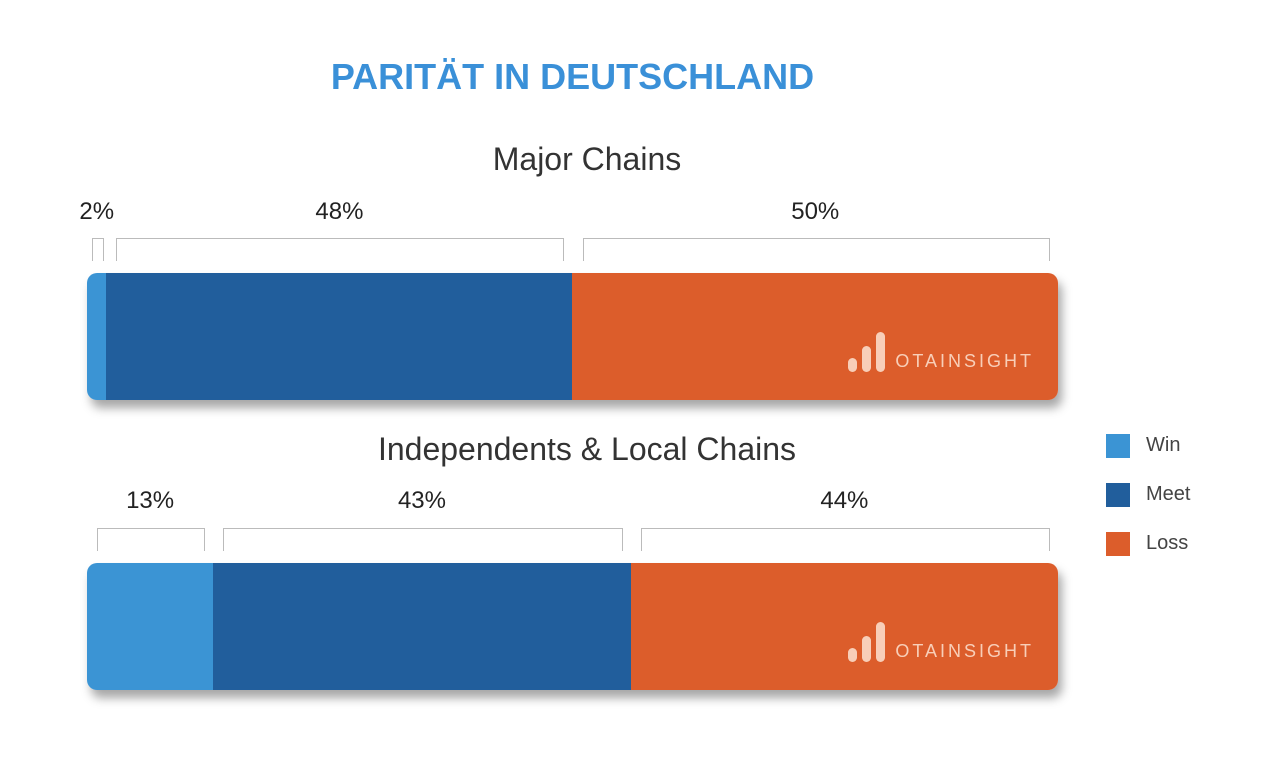 The image size is (1264, 768). Describe the element at coordinates (572, 76) in the screenshot. I see `chart-title: PARITÄT IN DEUTSCHLAND` at that location.